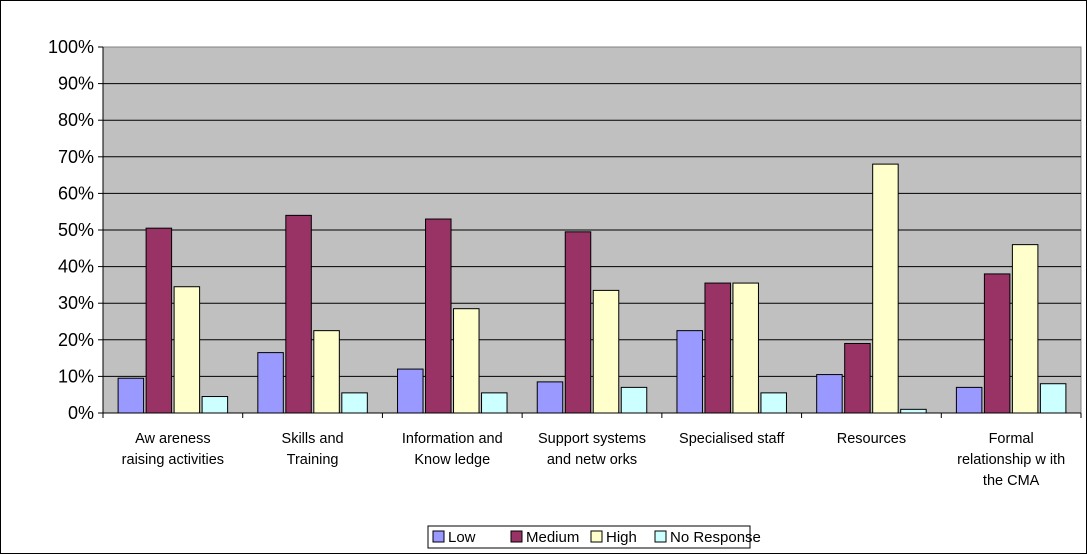 Image resolution: width=1087 pixels, height=554 pixels. Describe the element at coordinates (71, 47) in the screenshot. I see `y-tick-label: 100%` at that location.